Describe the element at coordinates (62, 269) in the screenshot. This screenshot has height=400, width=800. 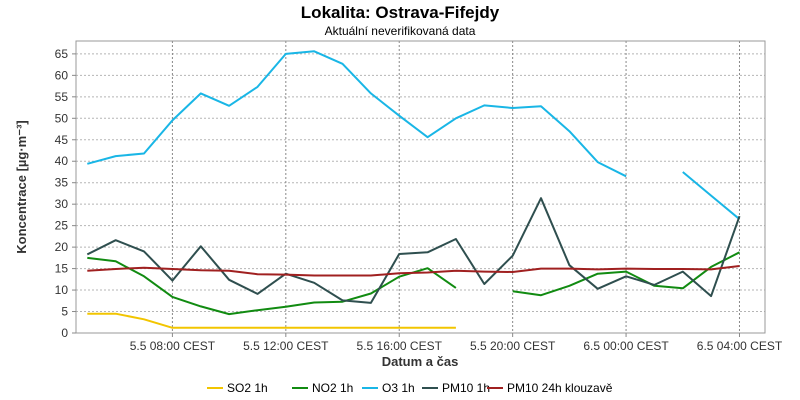
I see `y-tick-label: 15` at that location.